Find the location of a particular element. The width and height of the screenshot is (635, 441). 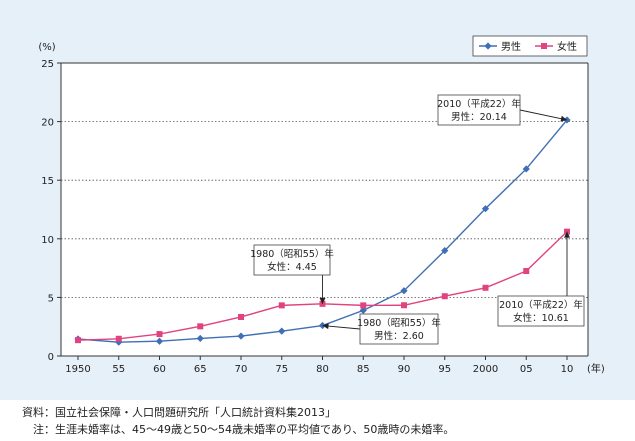

annotation-label: 男性：2.60 is located at coordinates (399, 336).